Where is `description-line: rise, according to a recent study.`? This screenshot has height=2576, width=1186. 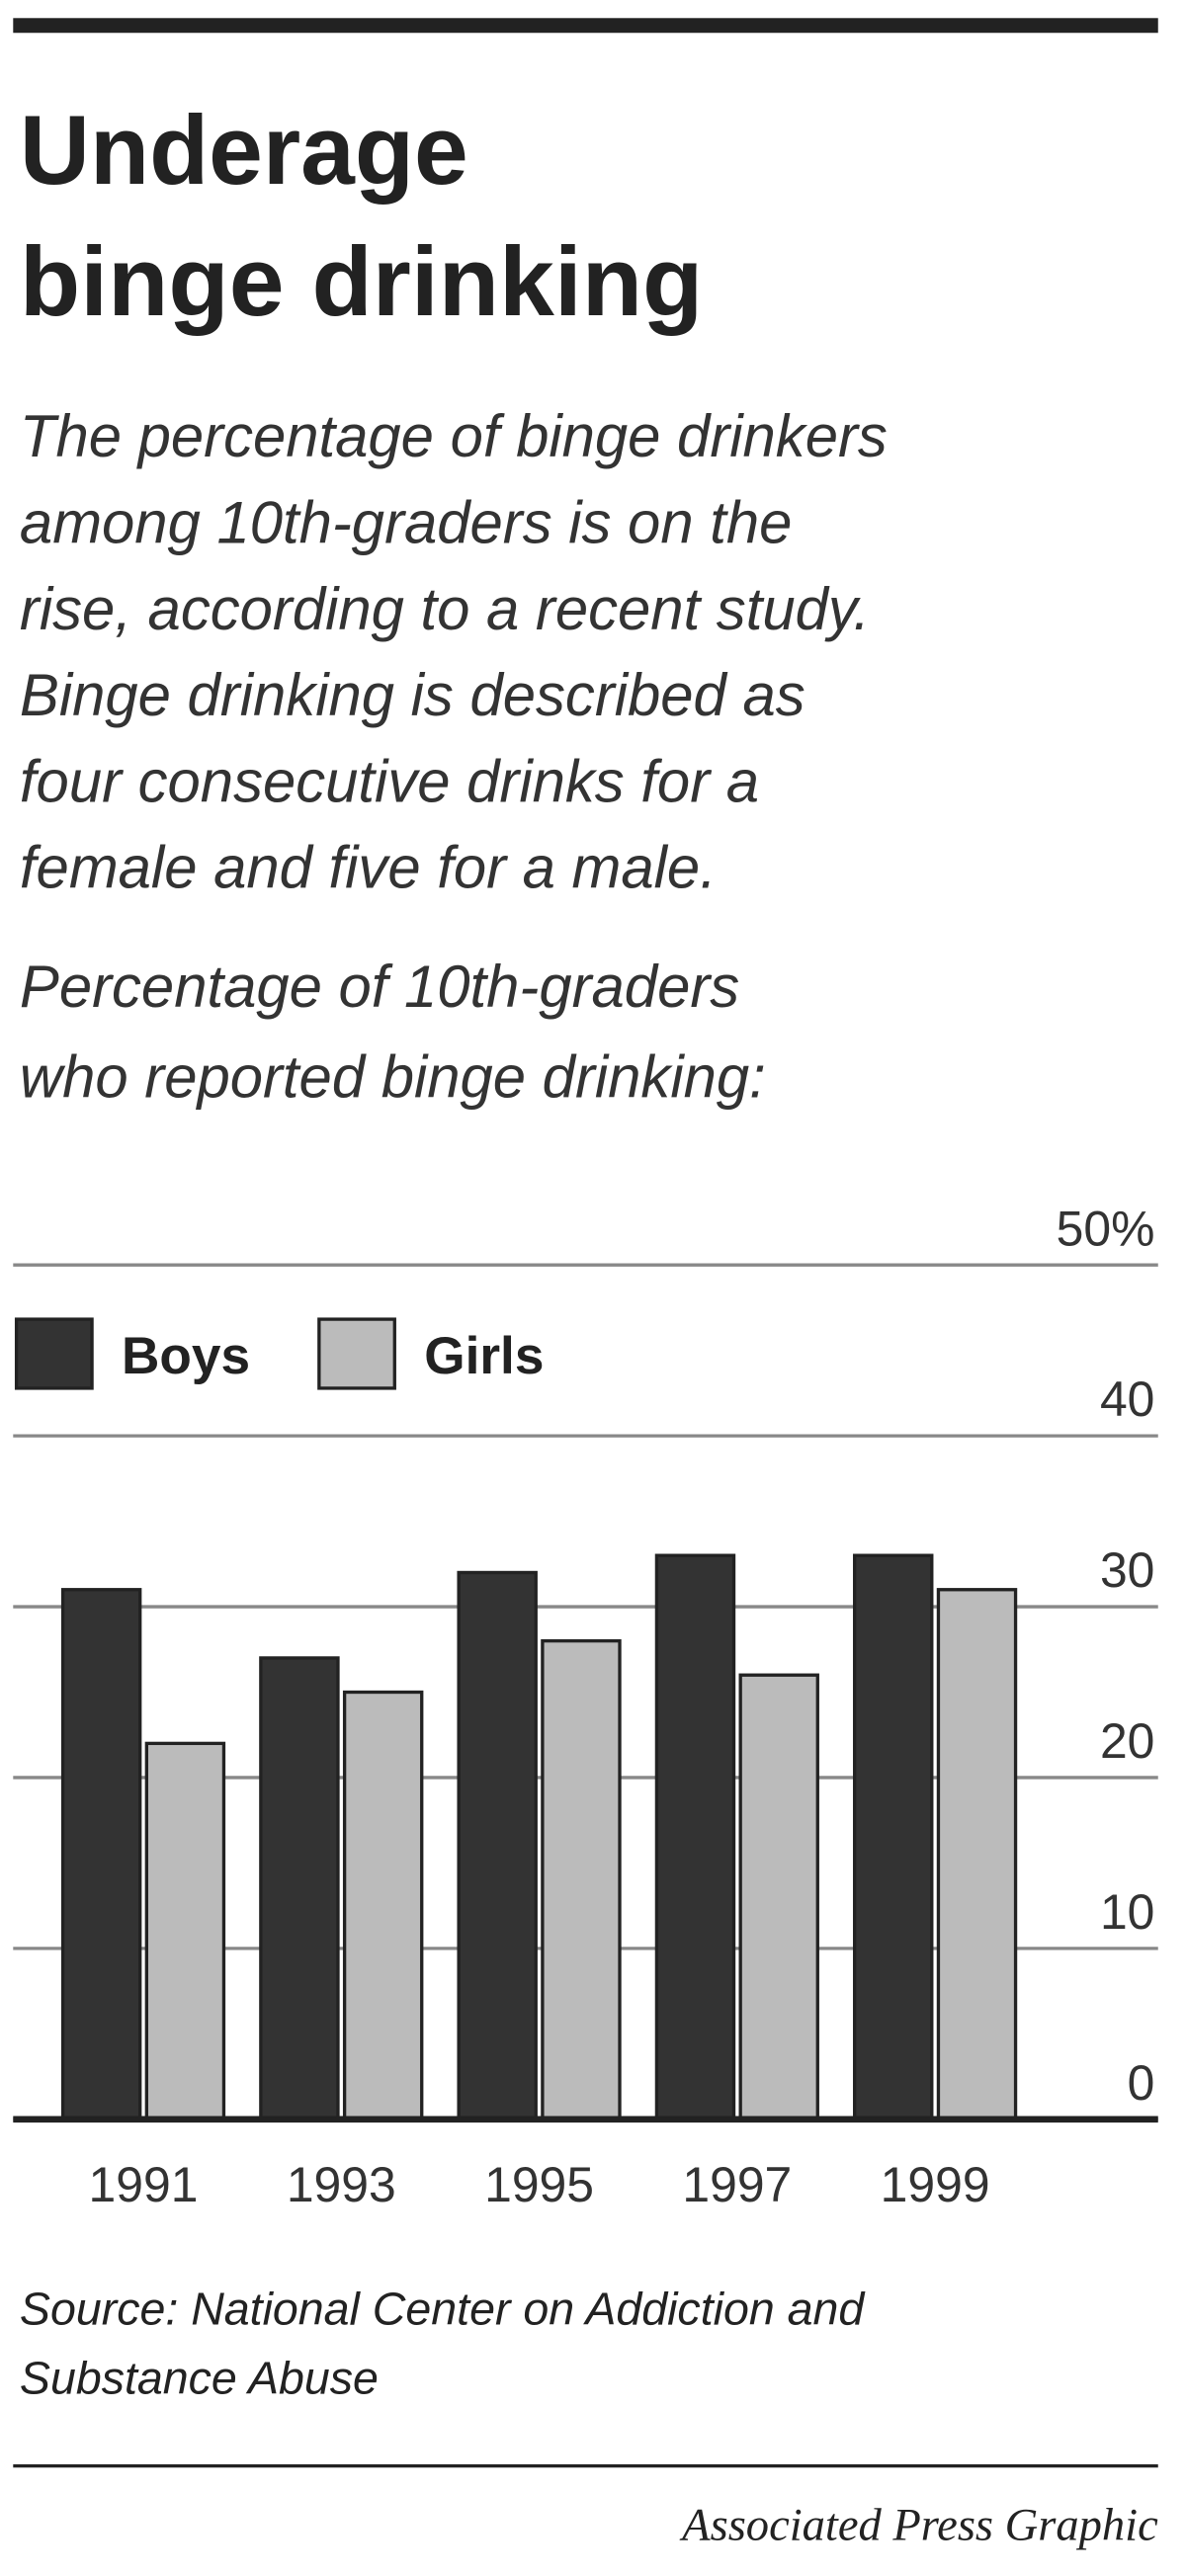 description-line: rise, according to a recent study. is located at coordinates (445, 609).